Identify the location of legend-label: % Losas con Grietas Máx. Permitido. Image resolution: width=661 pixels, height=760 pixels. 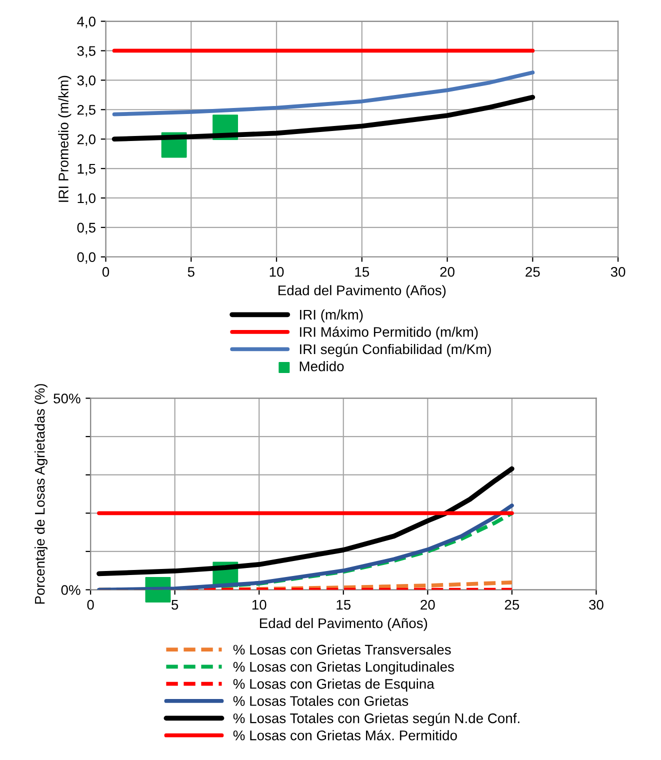
(345, 735).